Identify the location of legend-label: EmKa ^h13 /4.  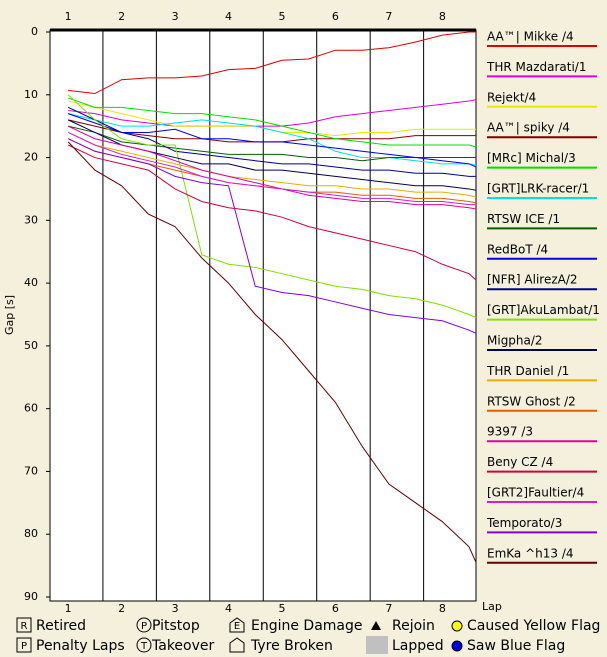
(530, 553).